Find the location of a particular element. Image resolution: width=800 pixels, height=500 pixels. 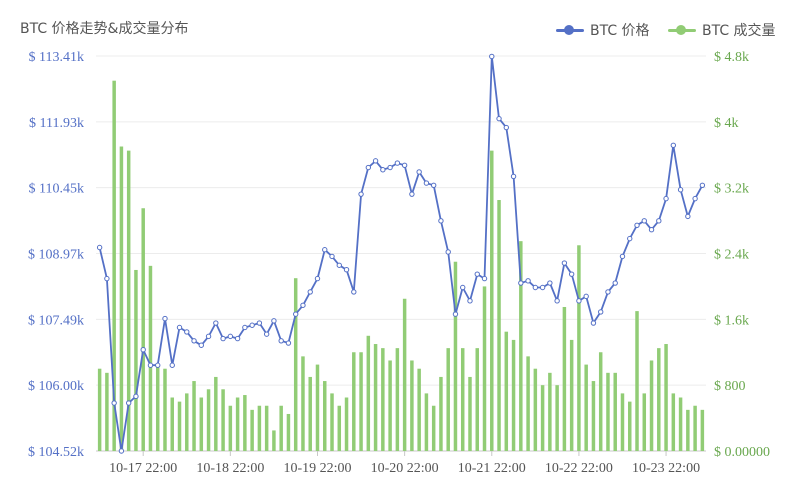

y-right-tick-label: $ 4k is located at coordinates (726, 123).